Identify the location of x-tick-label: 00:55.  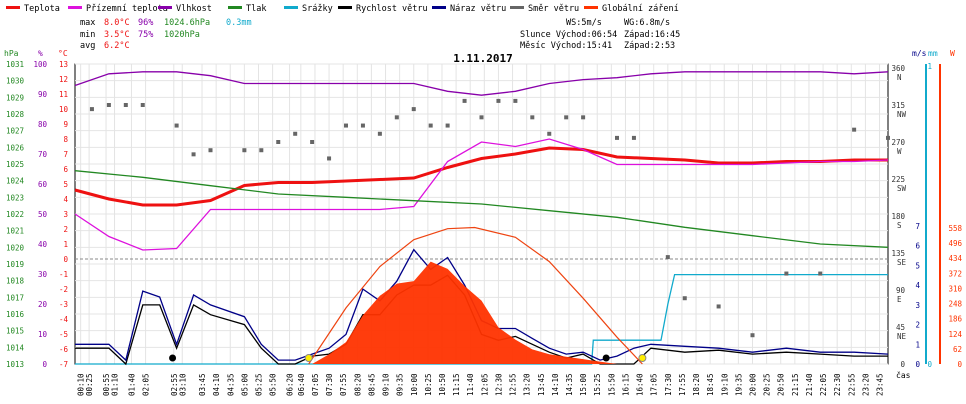
(106, 384).